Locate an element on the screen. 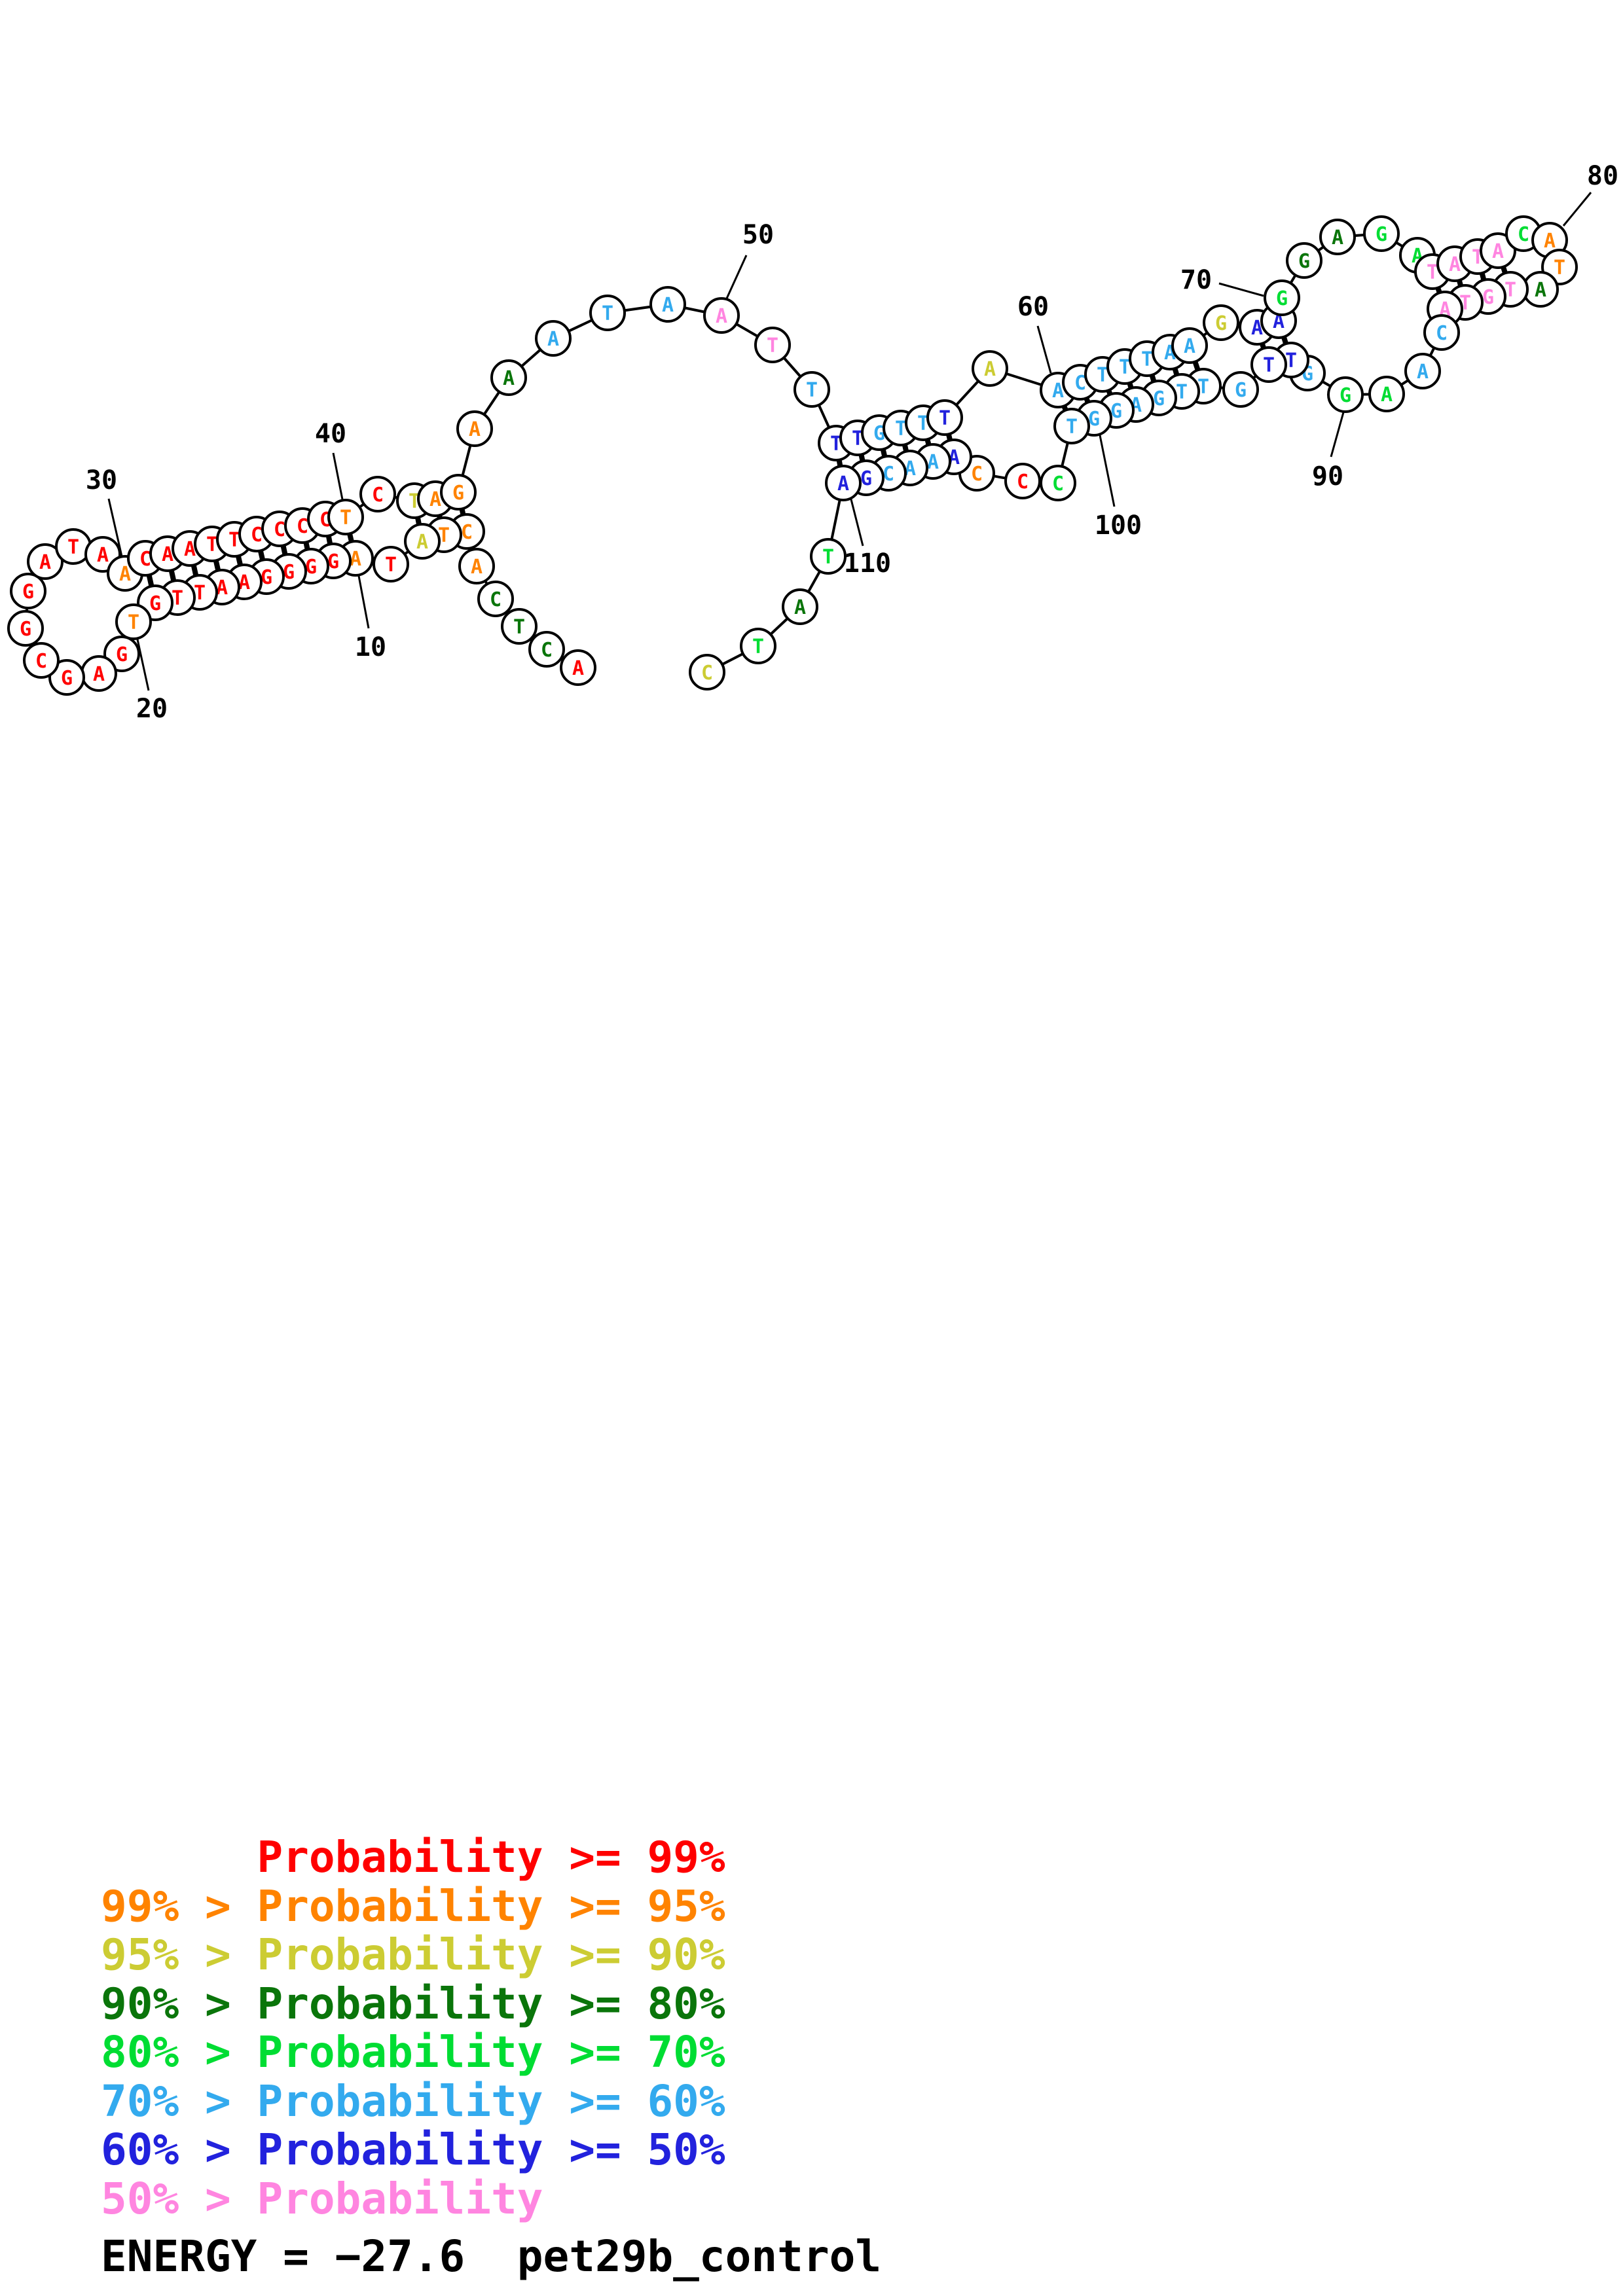 The height and width of the screenshot is (2296, 1623). nucleotide-89: A is located at coordinates (1386, 394).